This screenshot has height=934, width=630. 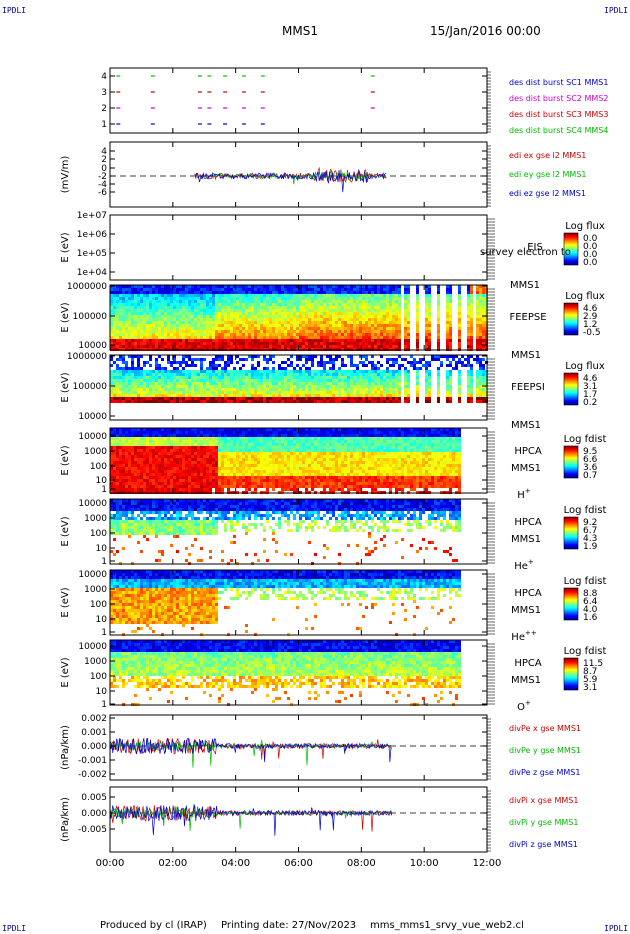 What do you see at coordinates (558, 114) in the screenshot?
I see `legend-entry: des dist burst SC3 MMS3` at bounding box center [558, 114].